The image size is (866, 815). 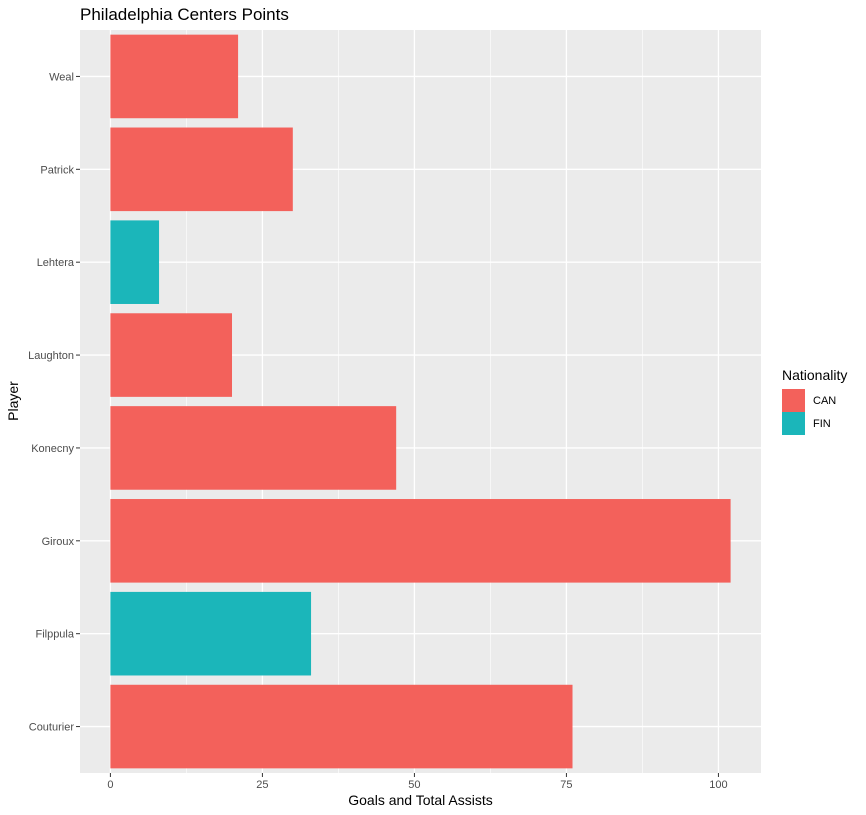 I want to click on y-tick-label: Couturier, so click(x=52, y=728).